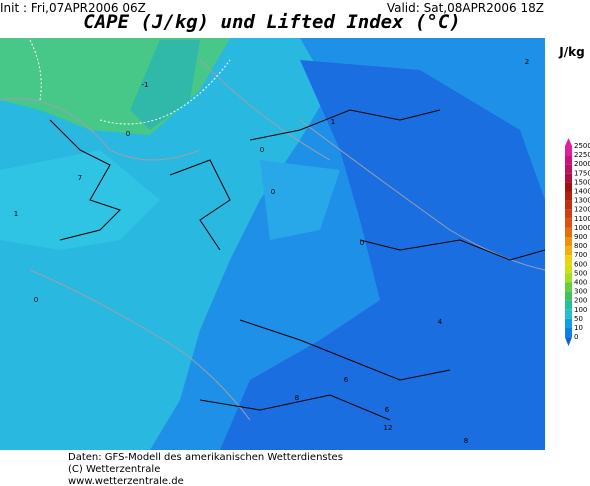 This screenshot has height=486, width=590. Describe the element at coordinates (580, 283) in the screenshot. I see `colorbar-label: 400` at that location.